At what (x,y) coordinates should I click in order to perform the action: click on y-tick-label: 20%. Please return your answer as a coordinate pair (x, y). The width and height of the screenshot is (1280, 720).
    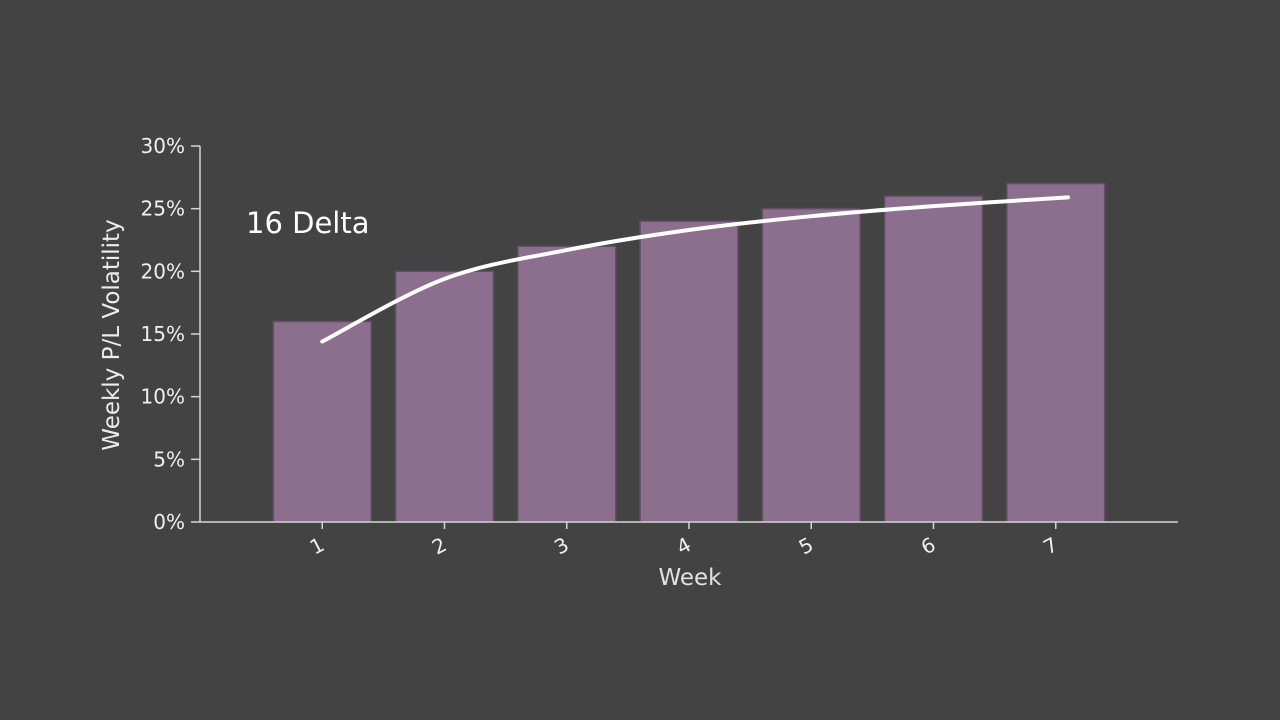
    Looking at the image, I should click on (163, 271).